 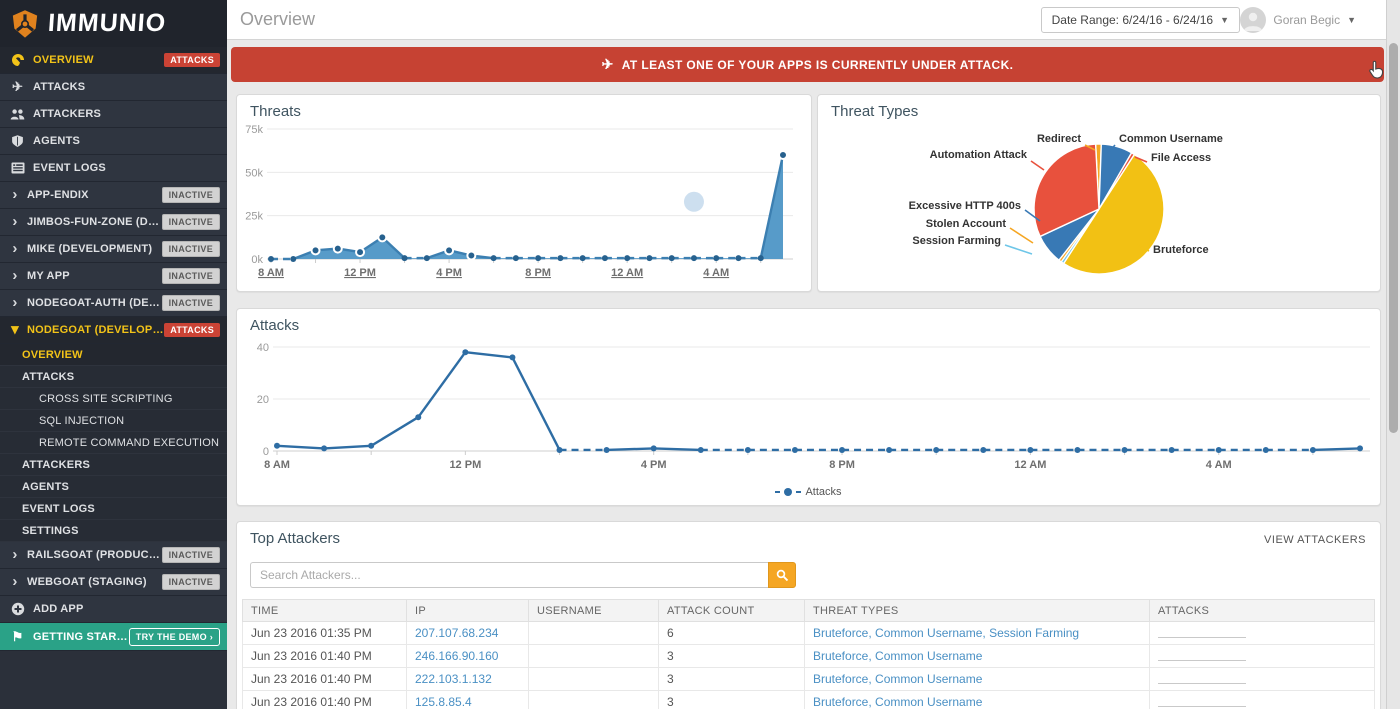 What do you see at coordinates (48, 376) in the screenshot?
I see `sidebar-item-label: ATTACKS` at bounding box center [48, 376].